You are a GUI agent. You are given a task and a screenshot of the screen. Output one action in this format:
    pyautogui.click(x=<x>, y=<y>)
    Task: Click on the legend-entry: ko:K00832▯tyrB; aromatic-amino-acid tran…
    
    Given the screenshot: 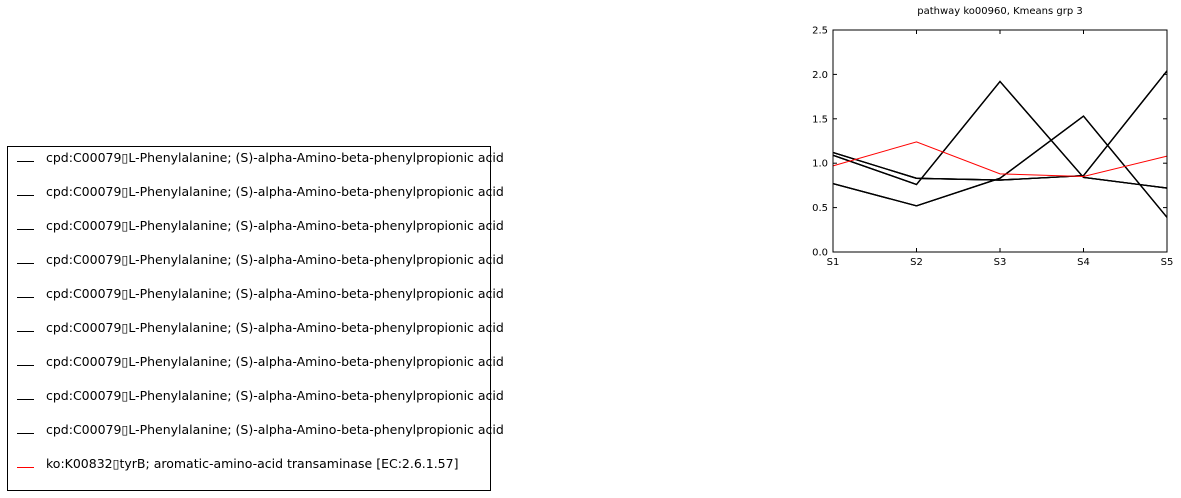 What is the action you would take?
    pyautogui.click(x=249, y=465)
    